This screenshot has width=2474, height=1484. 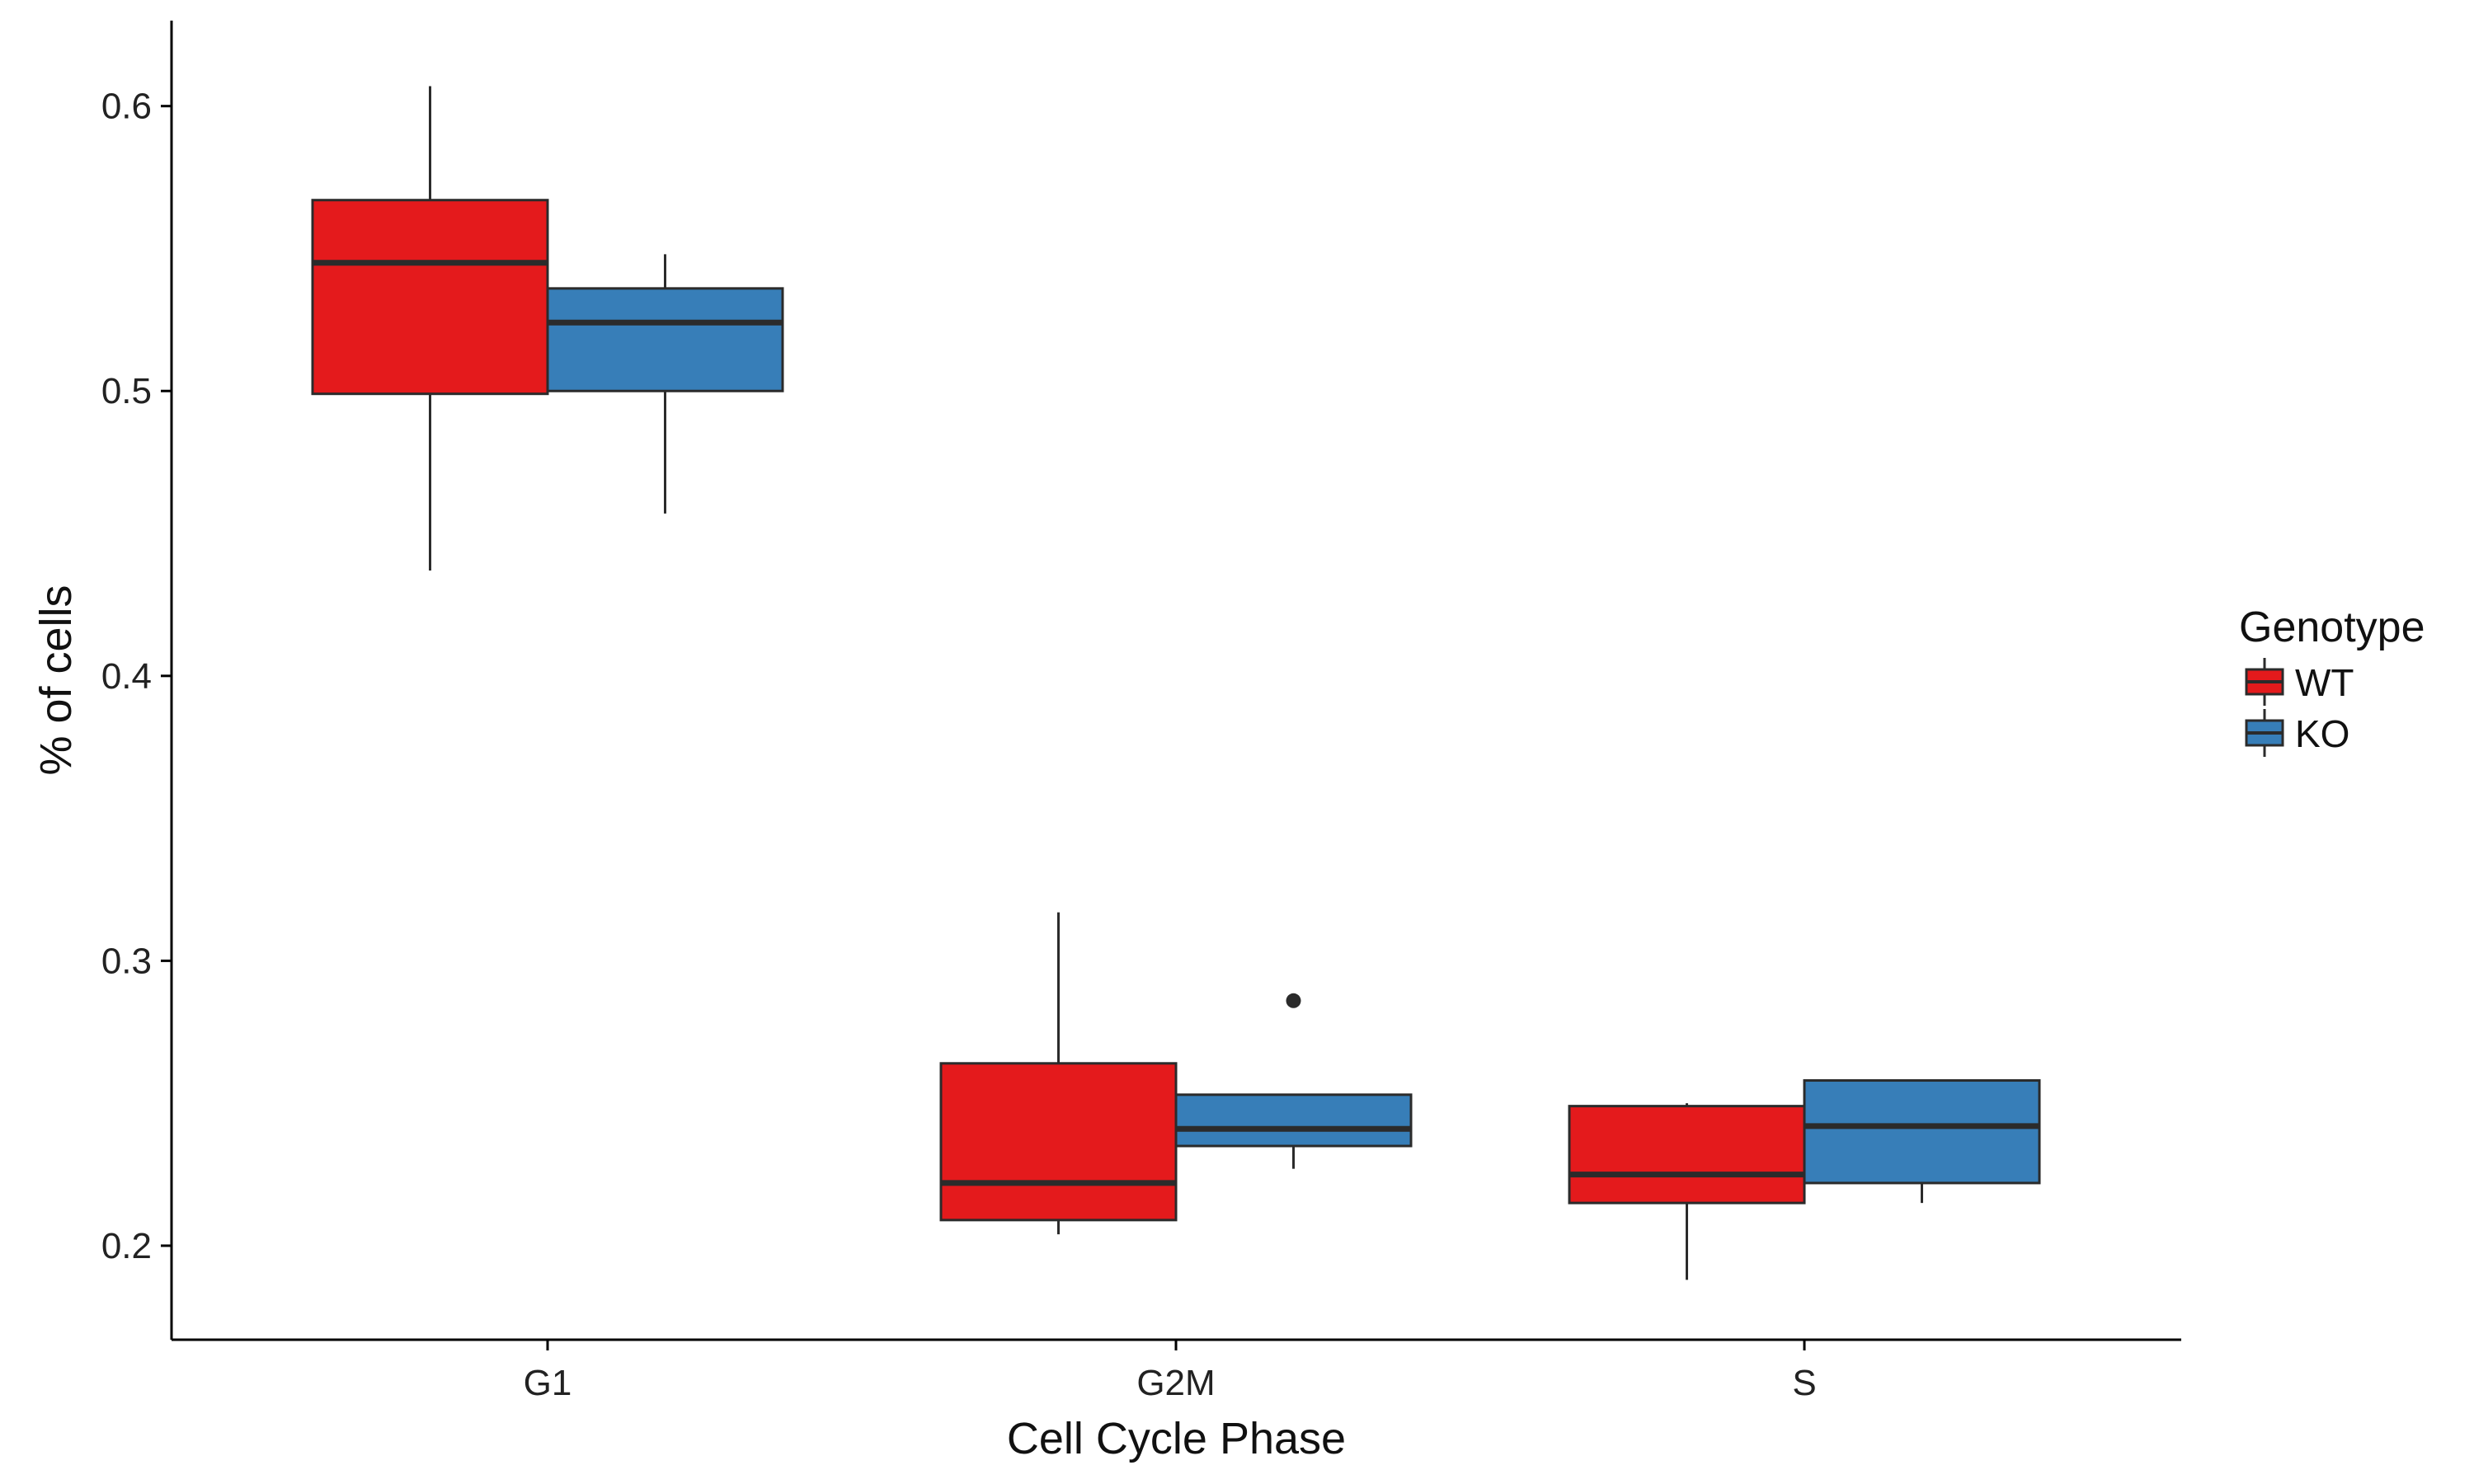 I want to click on box-ko-g2m, so click(x=1293, y=1081).